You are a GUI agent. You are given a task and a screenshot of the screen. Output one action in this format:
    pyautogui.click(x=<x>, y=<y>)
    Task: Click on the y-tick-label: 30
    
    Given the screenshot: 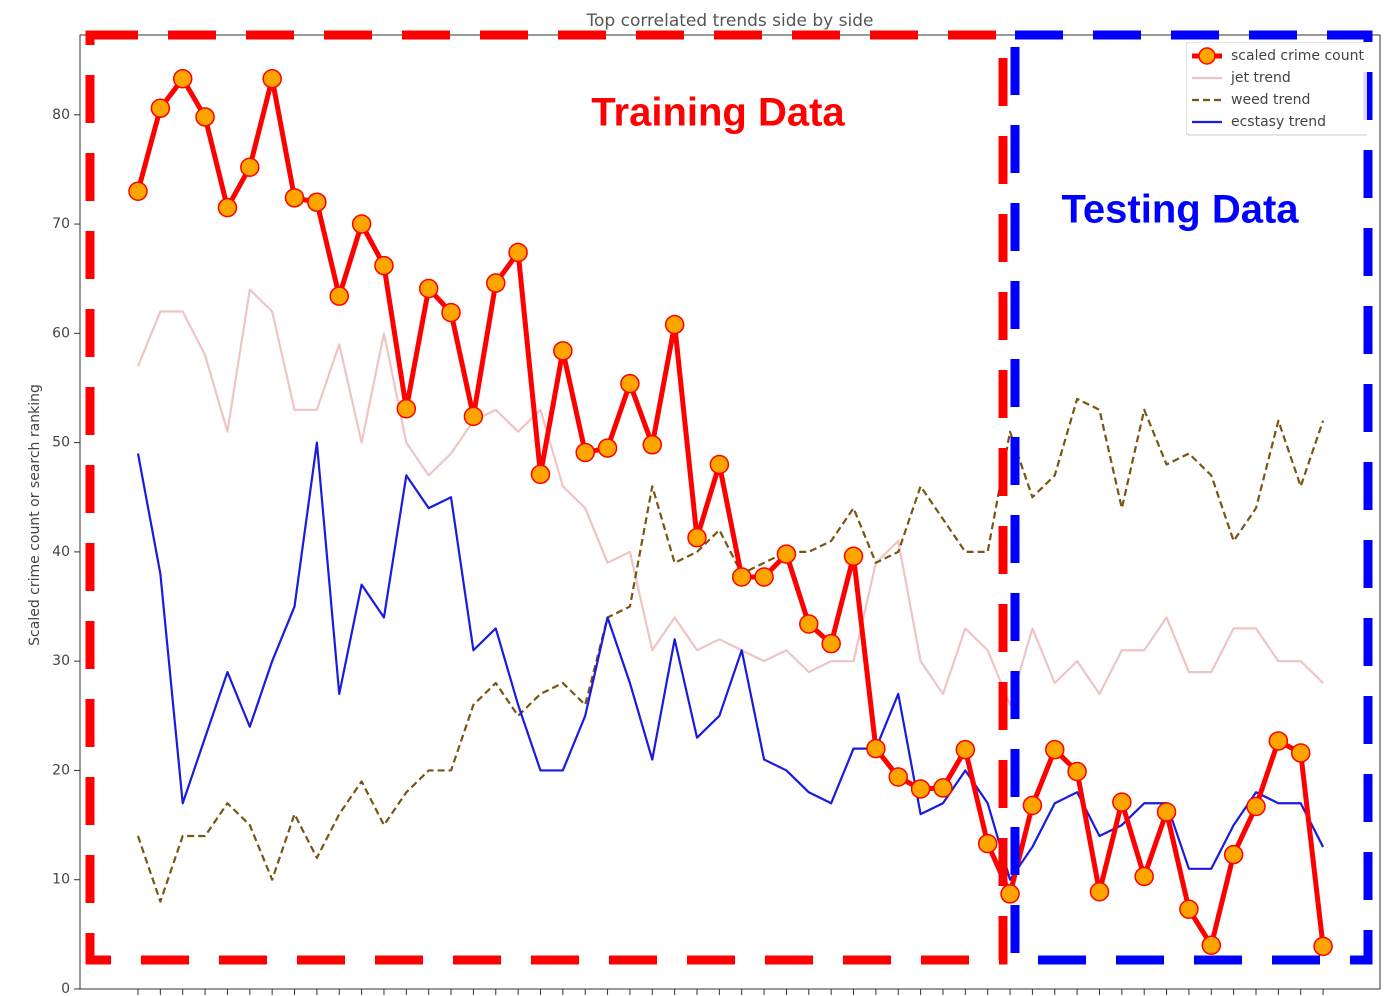 What is the action you would take?
    pyautogui.click(x=61, y=661)
    